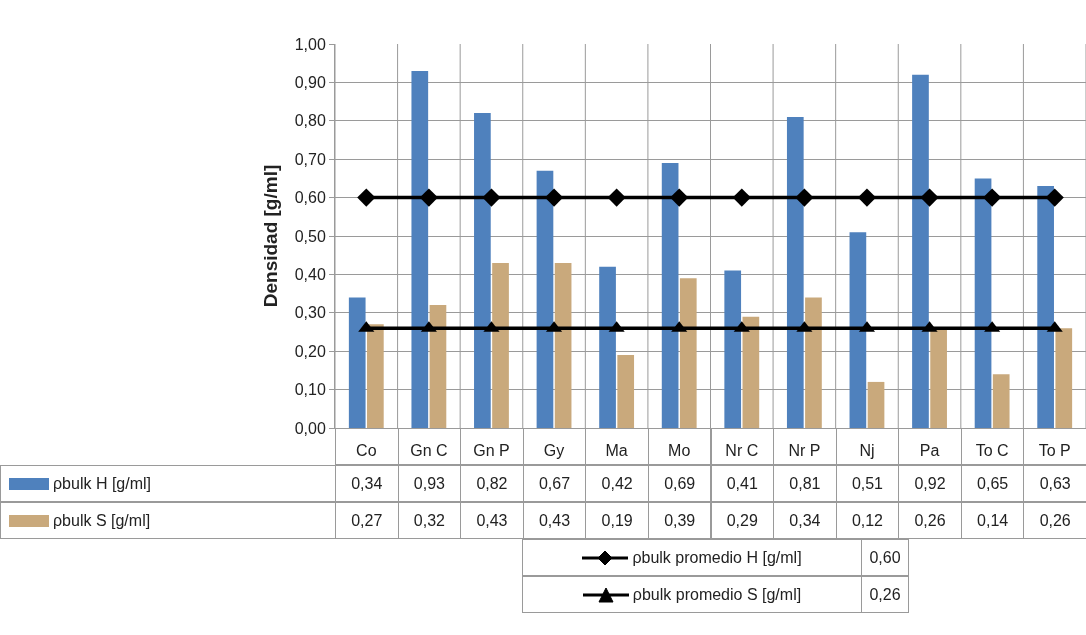  What do you see at coordinates (310, 428) in the screenshot?
I see `y-tick-label: 0,00` at bounding box center [310, 428].